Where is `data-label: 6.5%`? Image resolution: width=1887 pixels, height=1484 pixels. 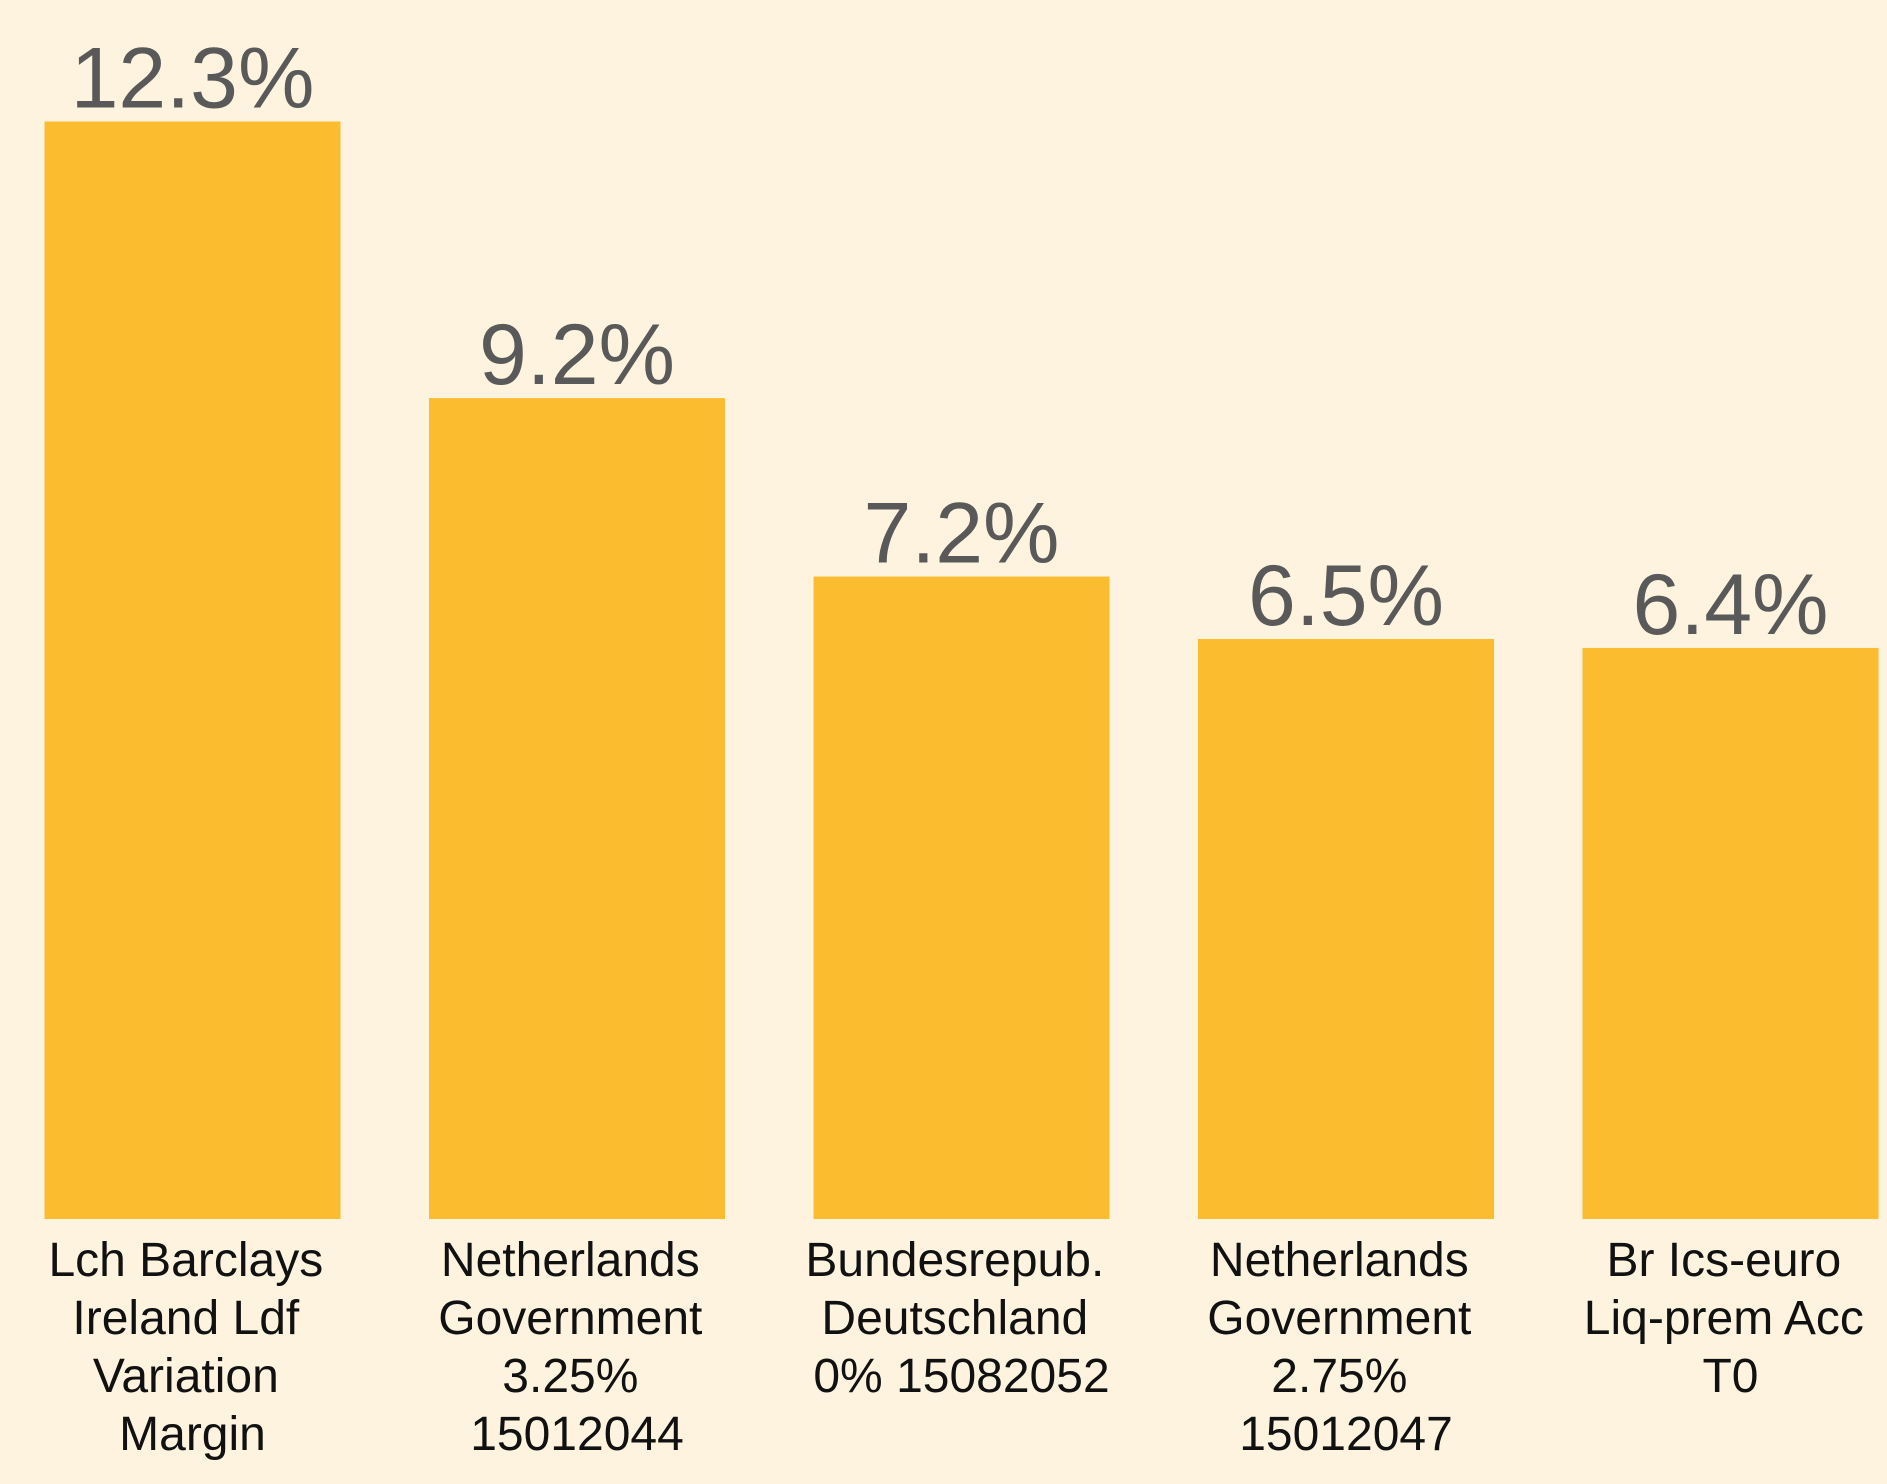
data-label: 6.5% is located at coordinates (1346, 596).